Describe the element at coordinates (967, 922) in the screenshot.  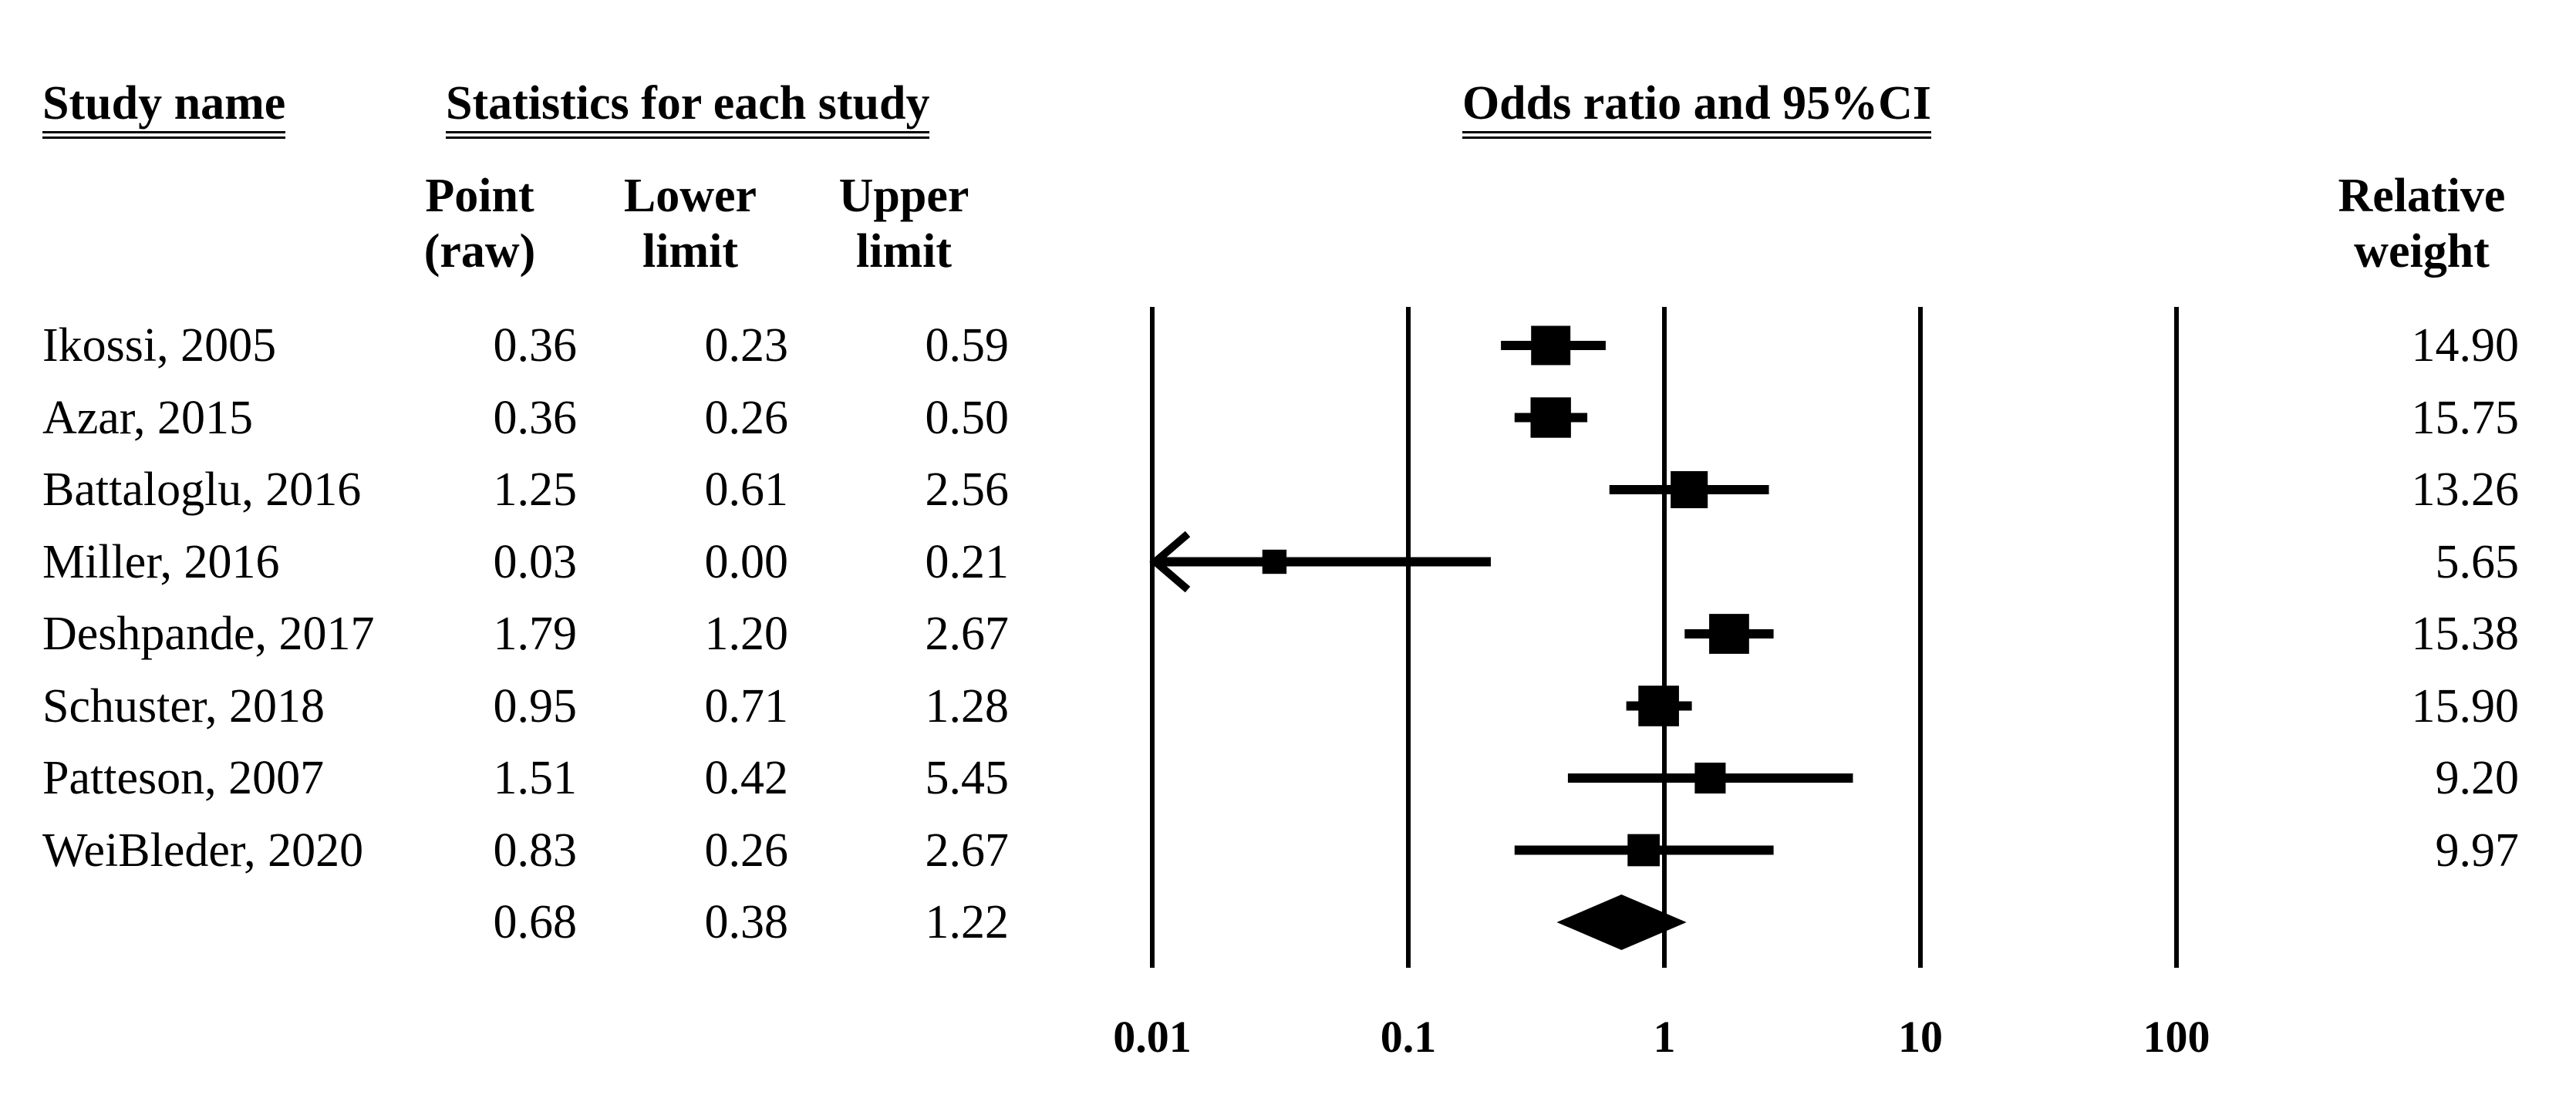
I see `overall-upper-cell: 1.22` at that location.